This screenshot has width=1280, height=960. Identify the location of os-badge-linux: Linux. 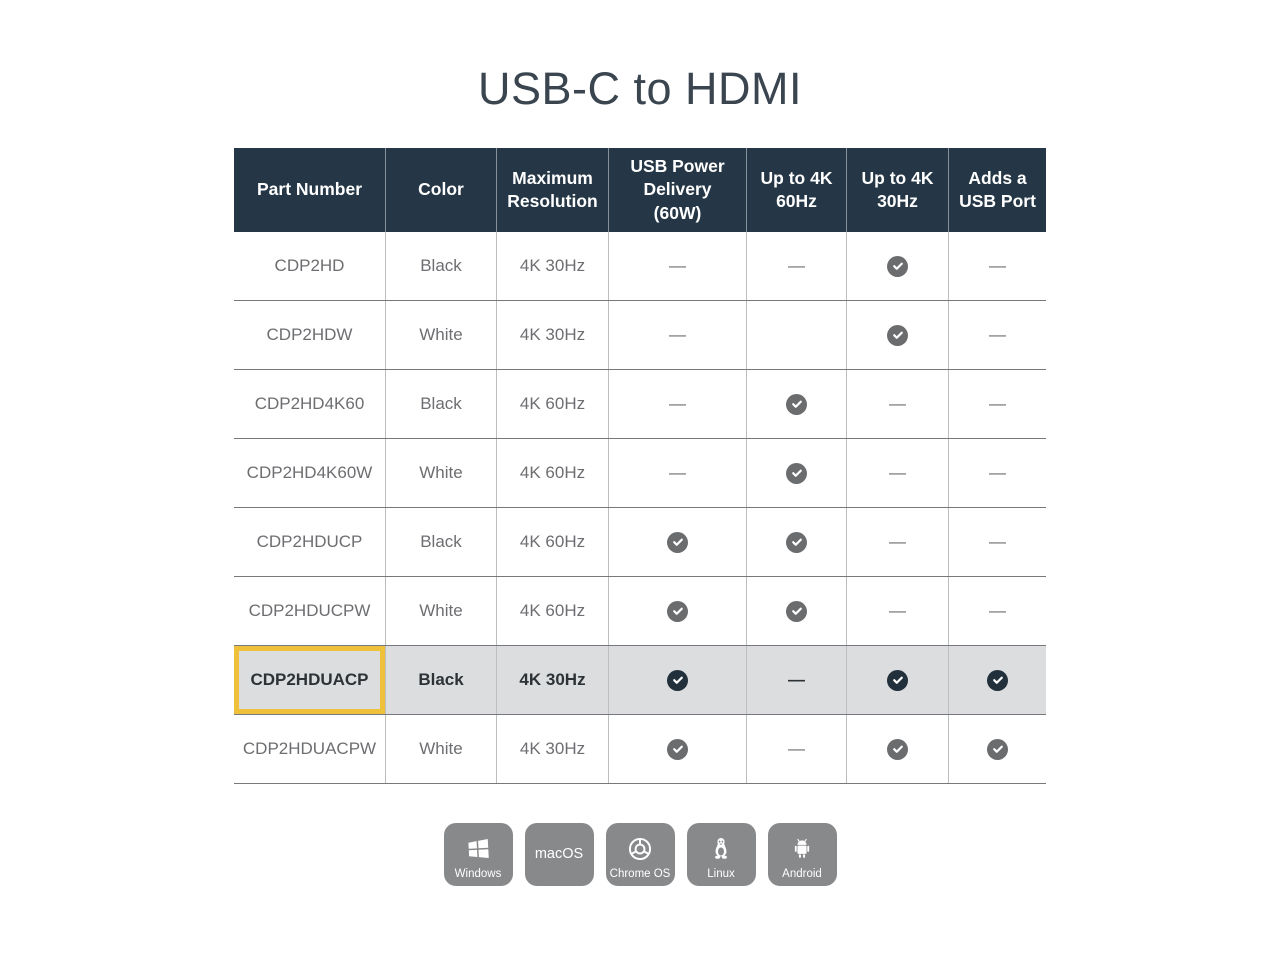
(721, 854).